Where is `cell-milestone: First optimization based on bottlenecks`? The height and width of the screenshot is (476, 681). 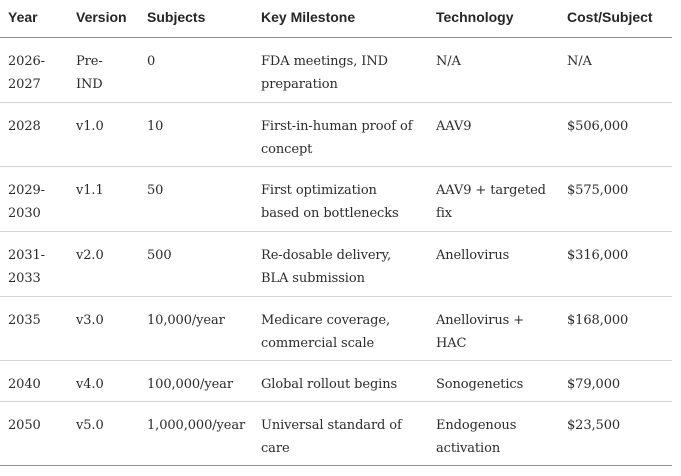 cell-milestone: First optimization based on bottlenecks is located at coordinates (330, 202).